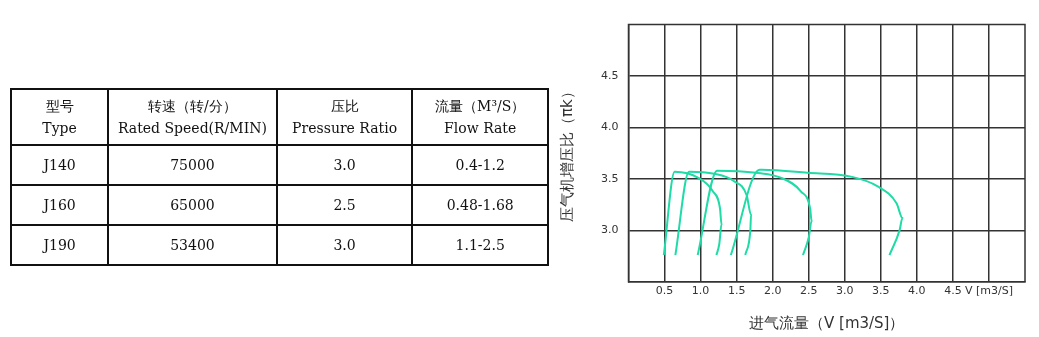  Describe the element at coordinates (609, 230) in the screenshot. I see `y-tick-label: 3.0` at that location.